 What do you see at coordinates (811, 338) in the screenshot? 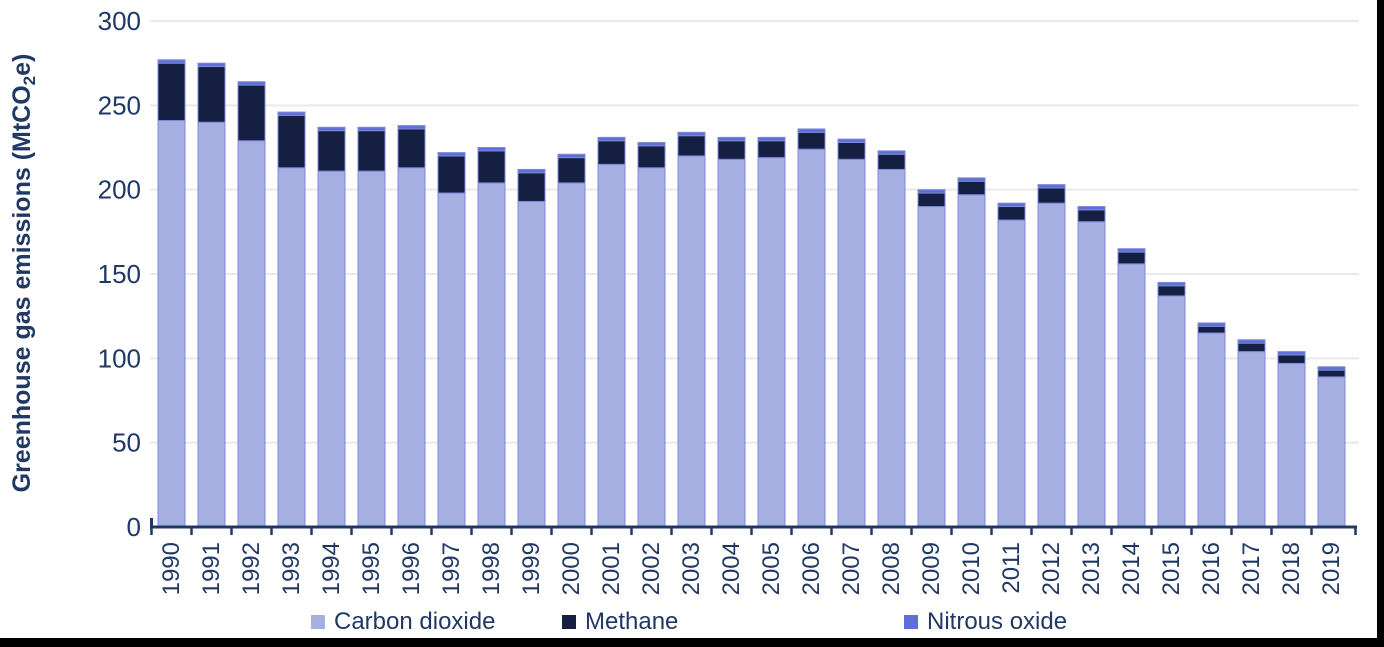
I see `bar-segment-2006-carbon-dioxide` at bounding box center [811, 338].